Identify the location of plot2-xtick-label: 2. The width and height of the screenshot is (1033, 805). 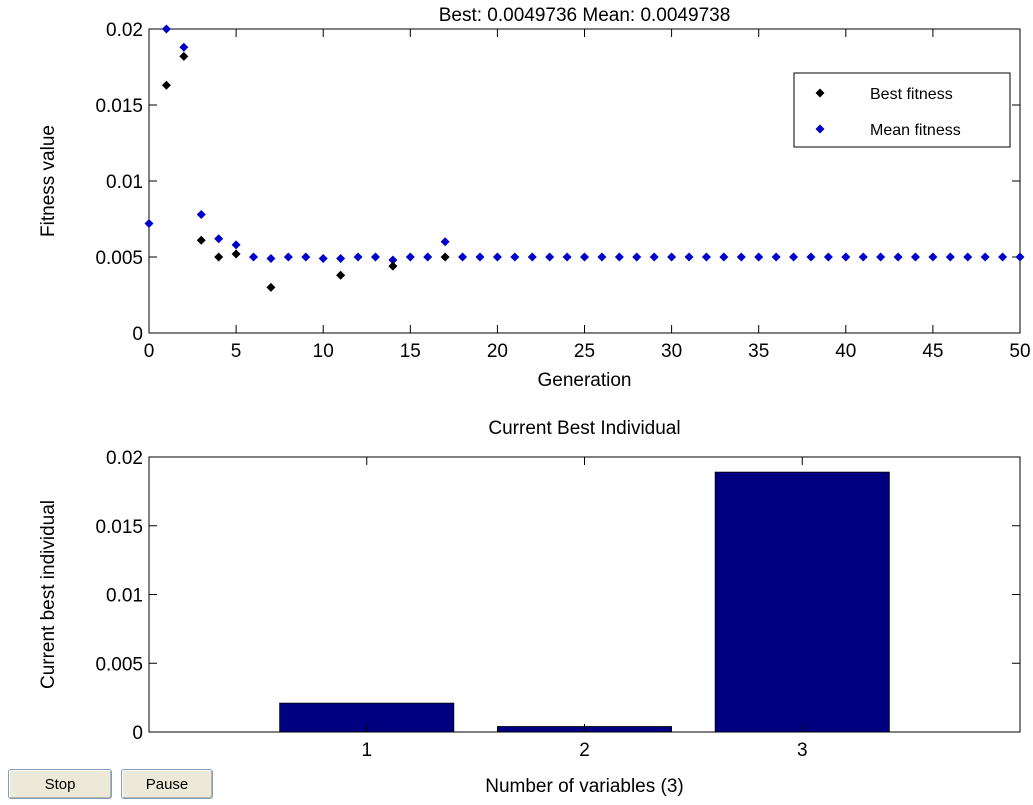
(584, 750).